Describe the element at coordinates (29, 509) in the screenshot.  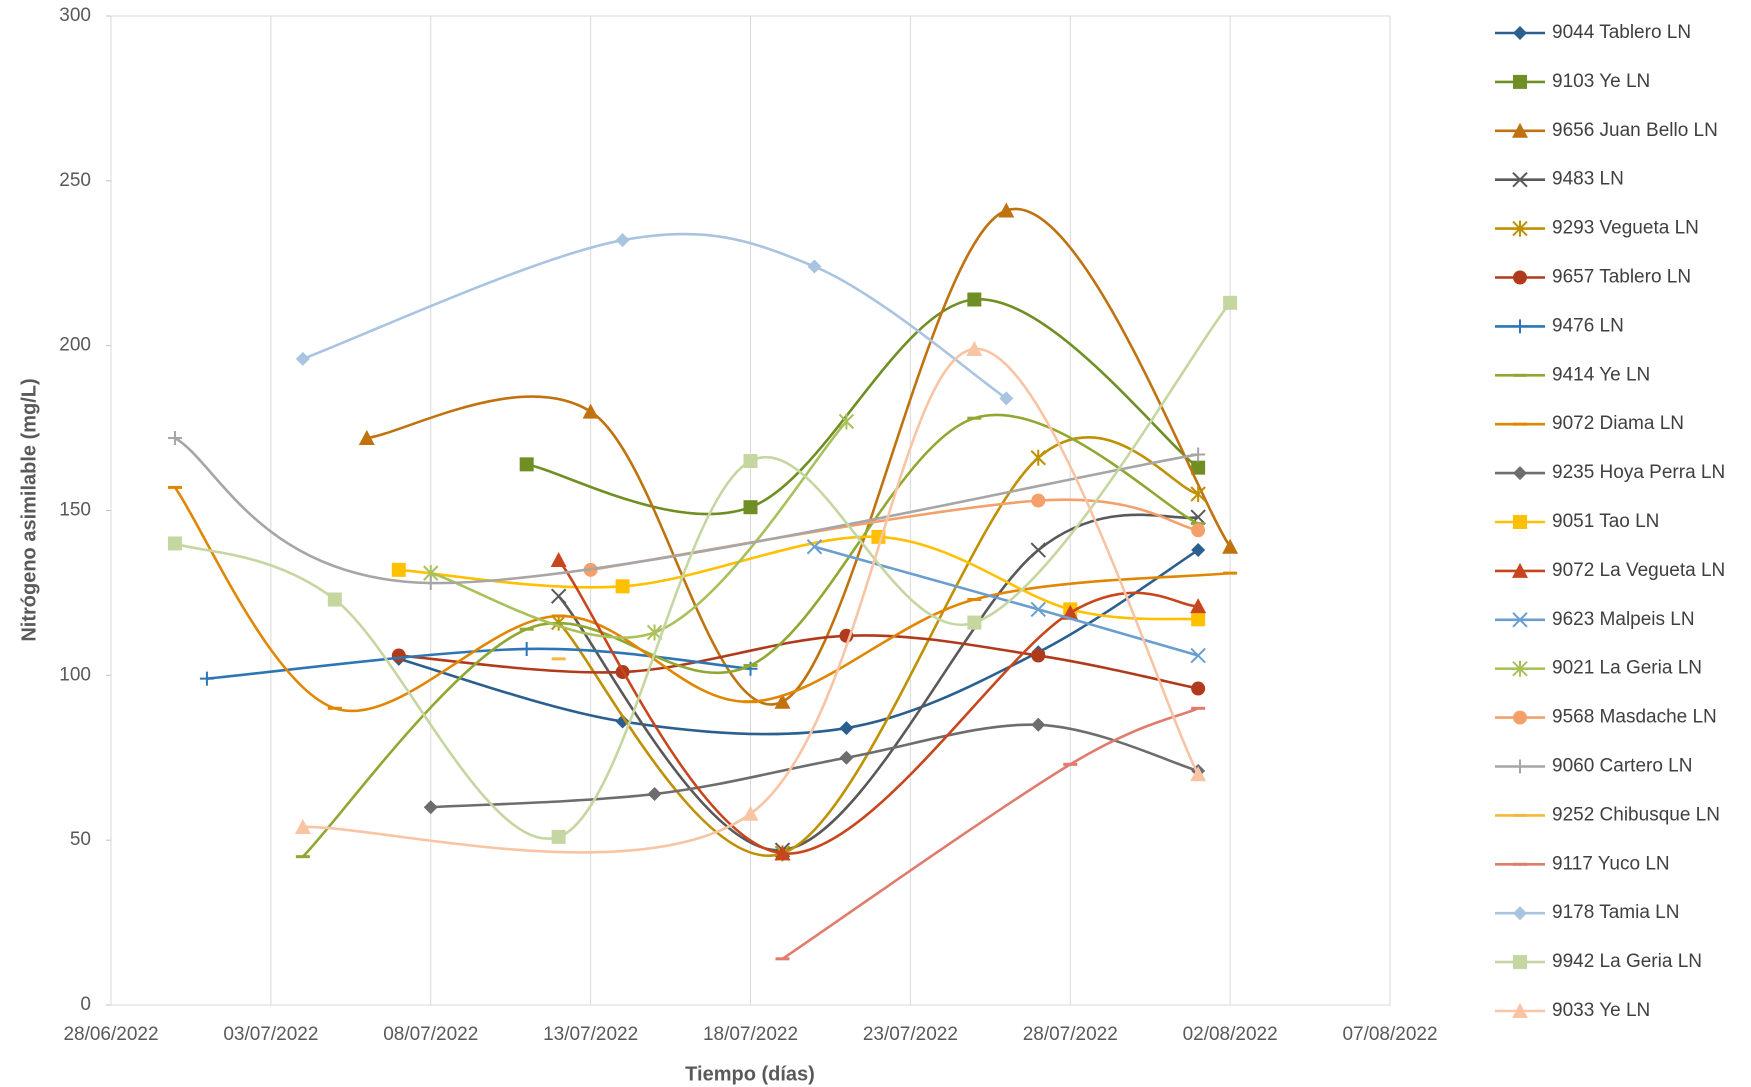
I see `y-axis-title: Nitrógeno asimilable (mg/L)` at that location.